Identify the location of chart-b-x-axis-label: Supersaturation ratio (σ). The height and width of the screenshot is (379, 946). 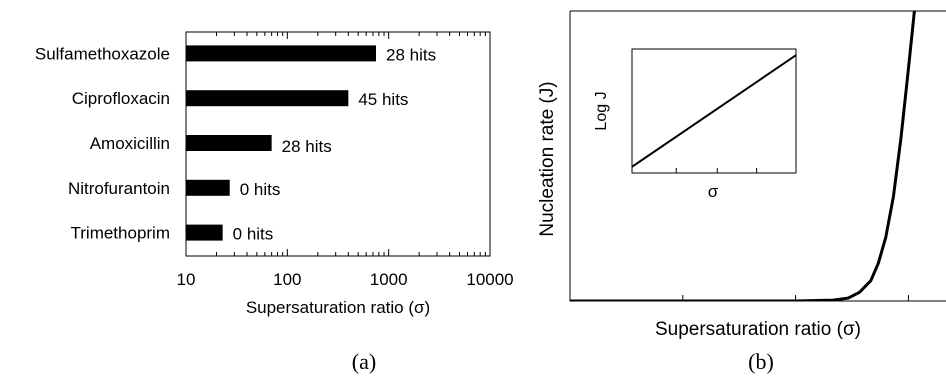
(758, 329).